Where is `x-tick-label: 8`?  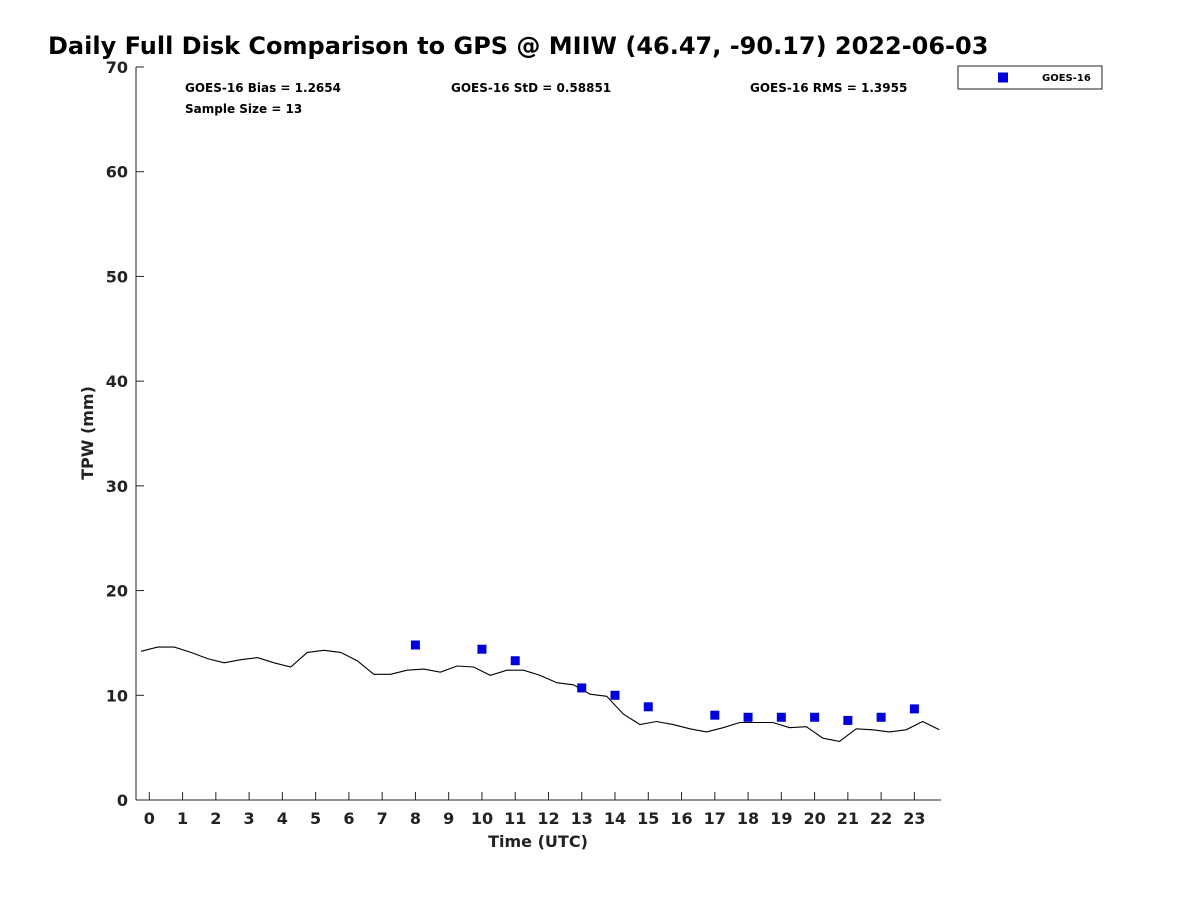
x-tick-label: 8 is located at coordinates (415, 818).